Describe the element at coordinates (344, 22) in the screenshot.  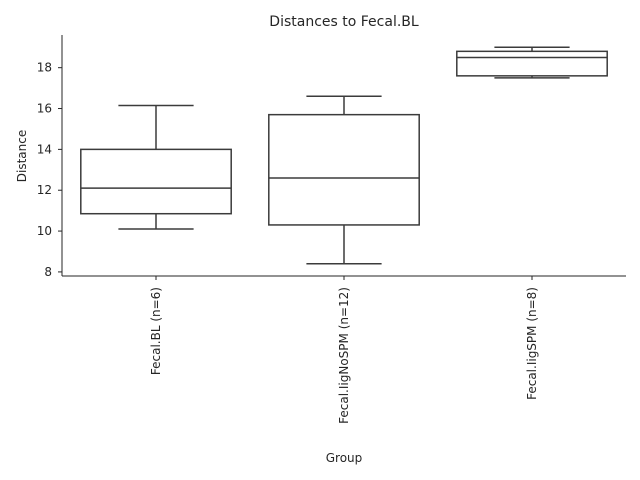
I see `chart-title: Distances to Fecal.BL` at that location.